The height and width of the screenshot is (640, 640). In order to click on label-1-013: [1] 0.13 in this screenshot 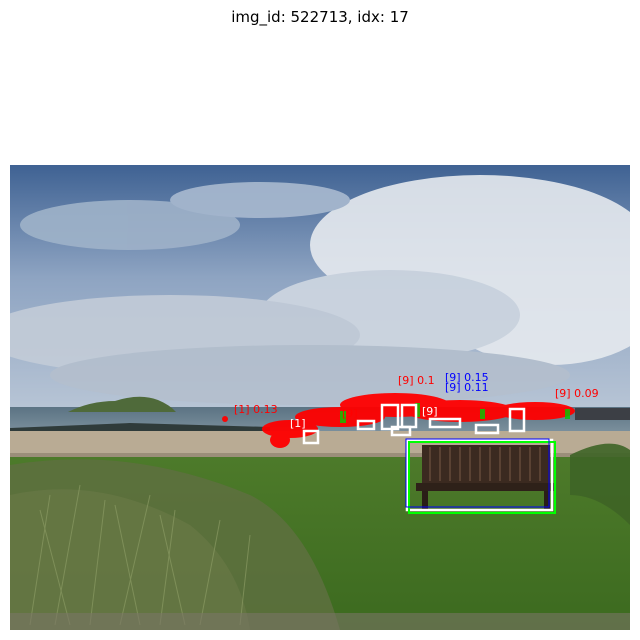, I will do `click(256, 409)`.